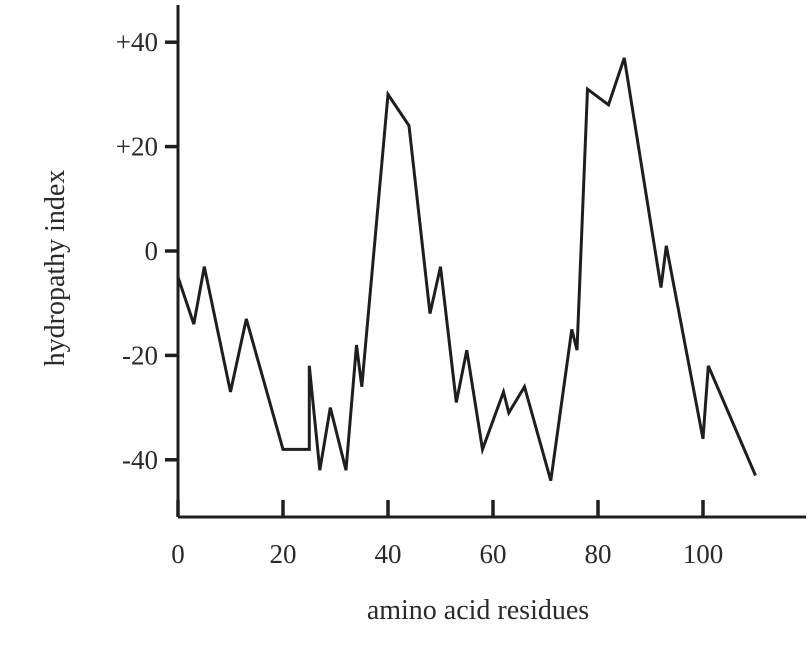  What do you see at coordinates (598, 554) in the screenshot?
I see `x-tick-label: 80` at bounding box center [598, 554].